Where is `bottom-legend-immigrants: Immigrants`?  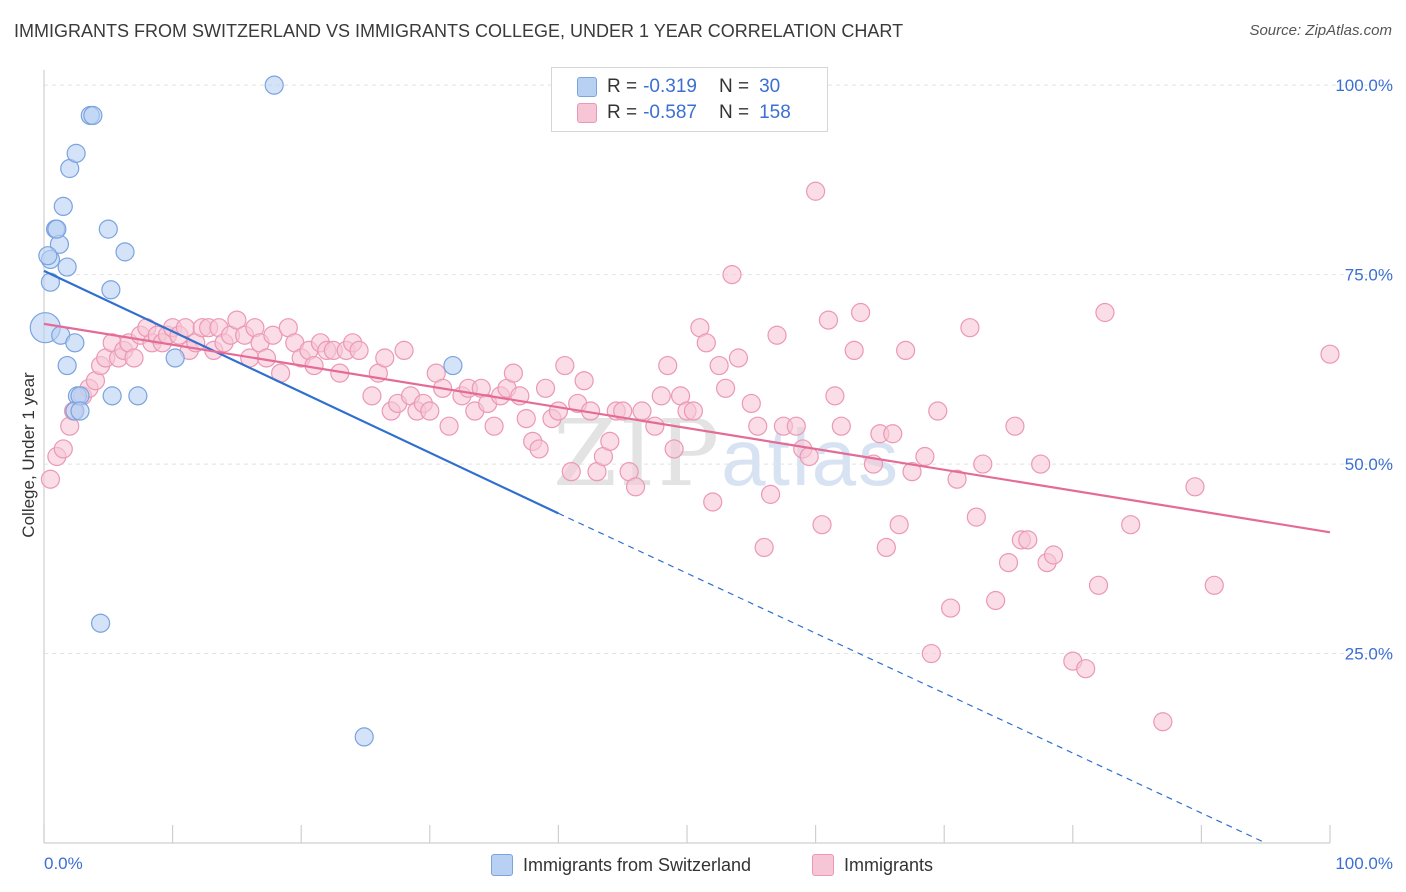 bottom-legend-immigrants: Immigrants is located at coordinates (872, 865).